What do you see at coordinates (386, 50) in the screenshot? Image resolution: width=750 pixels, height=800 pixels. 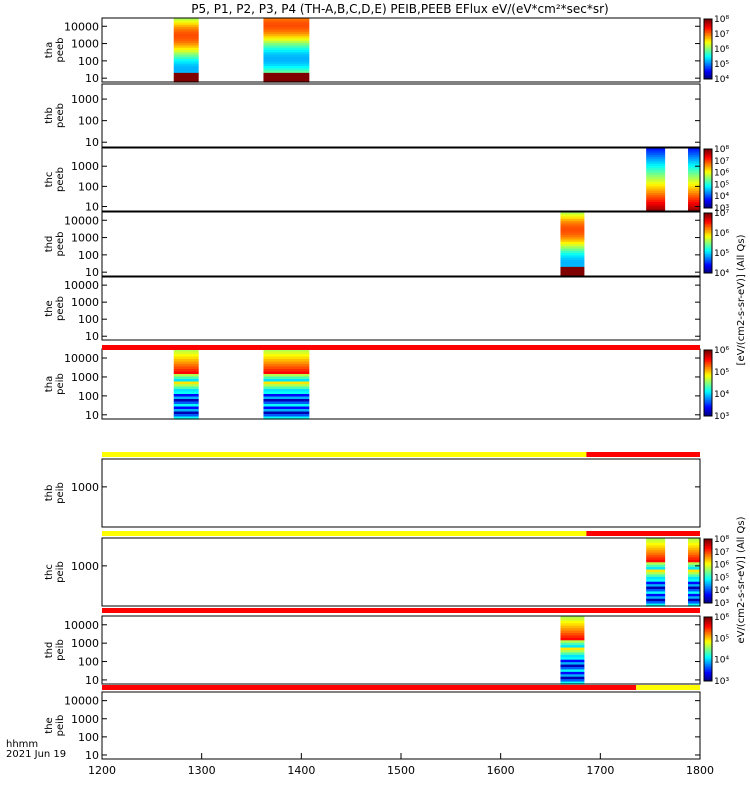 I see `panel-tha-peeb: 10 100 1000 10000 tha peeb 10⁴ 10⁵ 10⁶ 10⁷ 10⁸` at bounding box center [386, 50].